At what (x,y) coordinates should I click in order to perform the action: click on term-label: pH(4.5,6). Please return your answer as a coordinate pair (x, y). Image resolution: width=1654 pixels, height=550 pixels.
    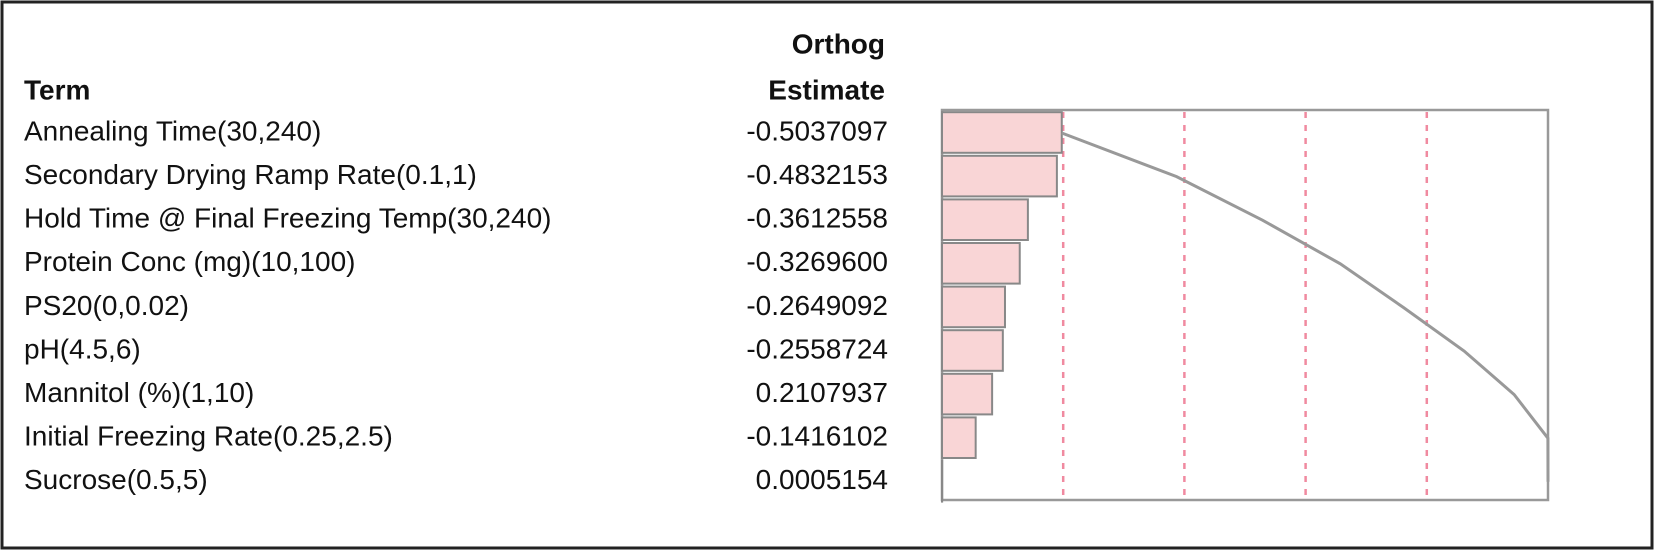
    Looking at the image, I should click on (82, 348).